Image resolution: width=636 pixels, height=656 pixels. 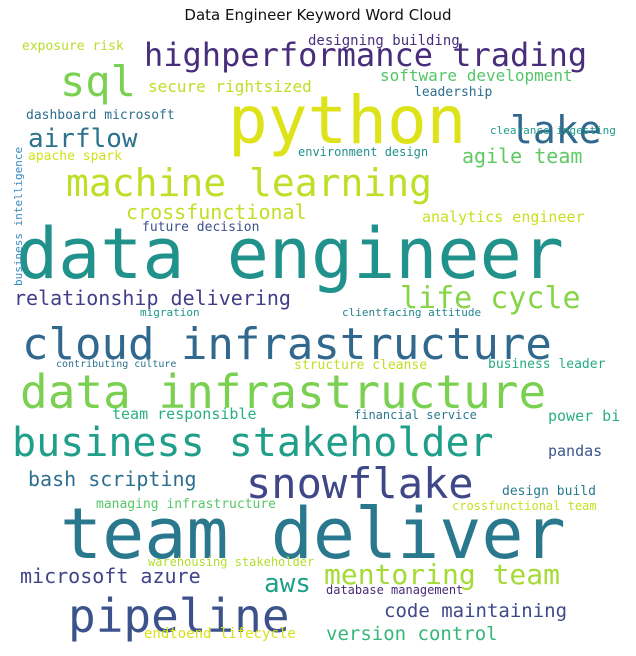 What do you see at coordinates (524, 506) in the screenshot?
I see `word-crossfunctional-team: crossfunctional team` at bounding box center [524, 506].